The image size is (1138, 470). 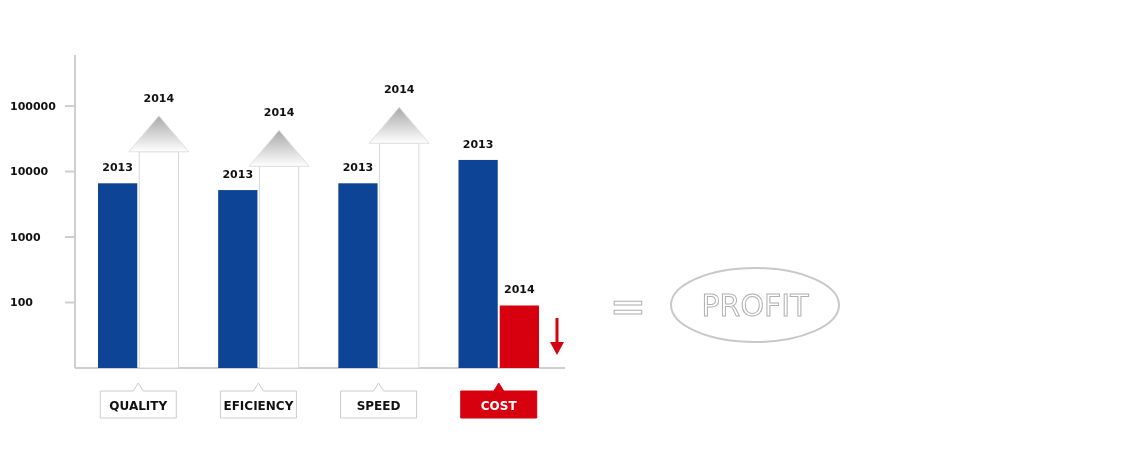 I want to click on y-tick-label: 100, so click(x=22, y=303).